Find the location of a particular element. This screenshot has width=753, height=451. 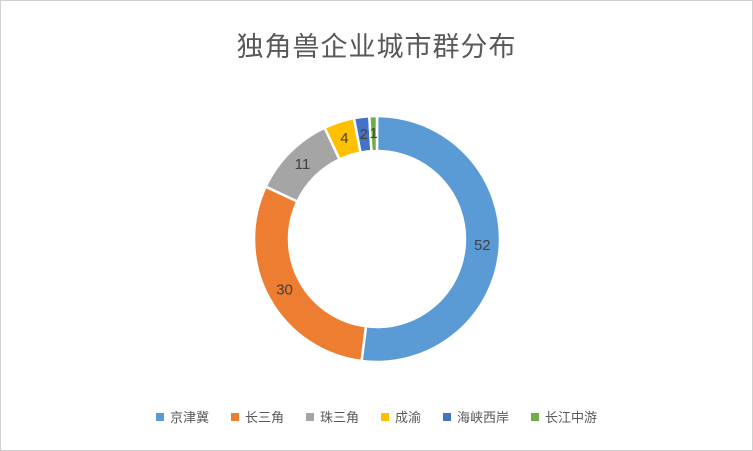

legend-item-4: 成渝 is located at coordinates (401, 416).